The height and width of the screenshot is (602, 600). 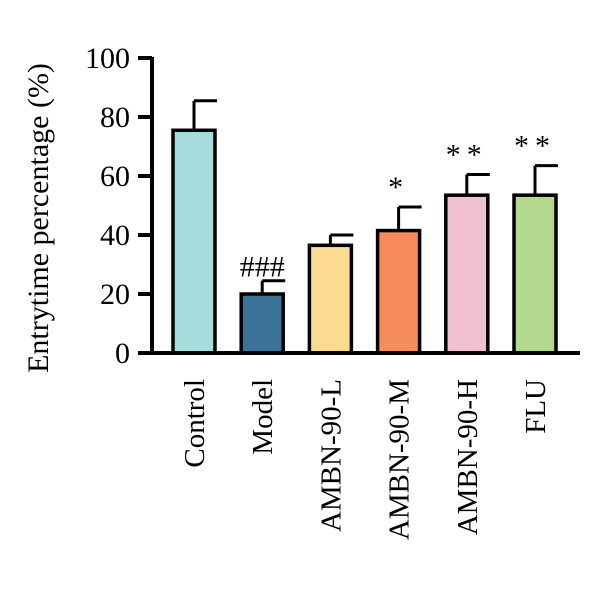 What do you see at coordinates (115, 294) in the screenshot?
I see `y-tick-label: 20` at bounding box center [115, 294].